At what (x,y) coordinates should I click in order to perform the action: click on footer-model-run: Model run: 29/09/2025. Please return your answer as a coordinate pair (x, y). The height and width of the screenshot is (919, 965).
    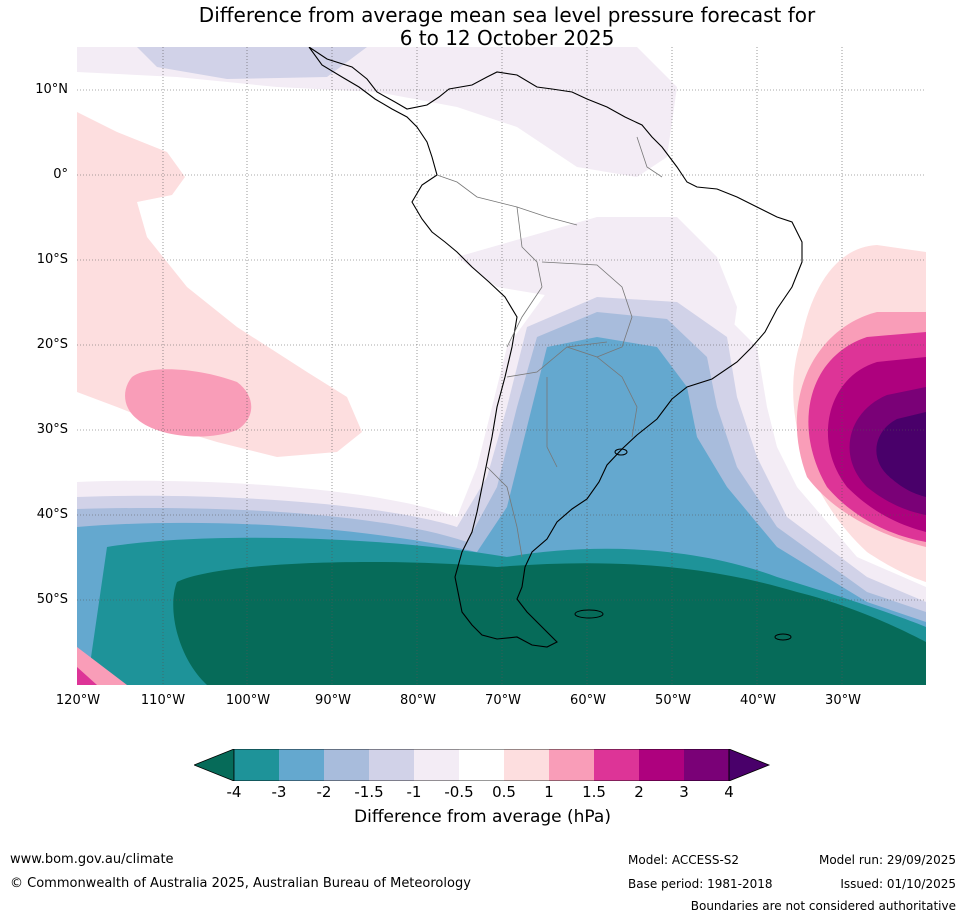
    Looking at the image, I should click on (887, 860).